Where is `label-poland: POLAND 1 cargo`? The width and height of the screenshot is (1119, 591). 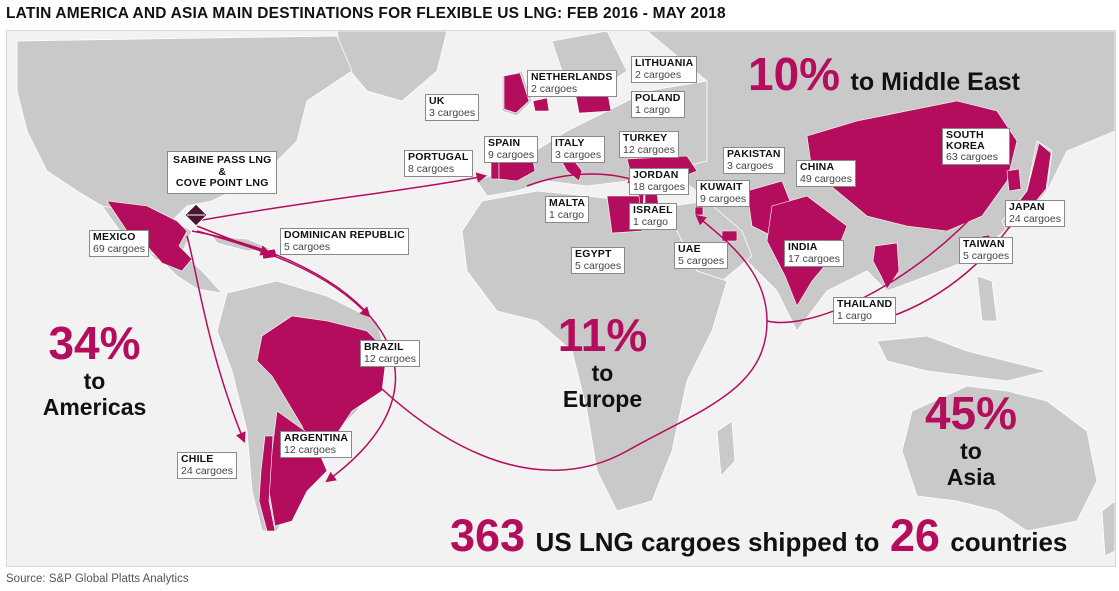 label-poland: POLAND 1 cargo is located at coordinates (658, 104).